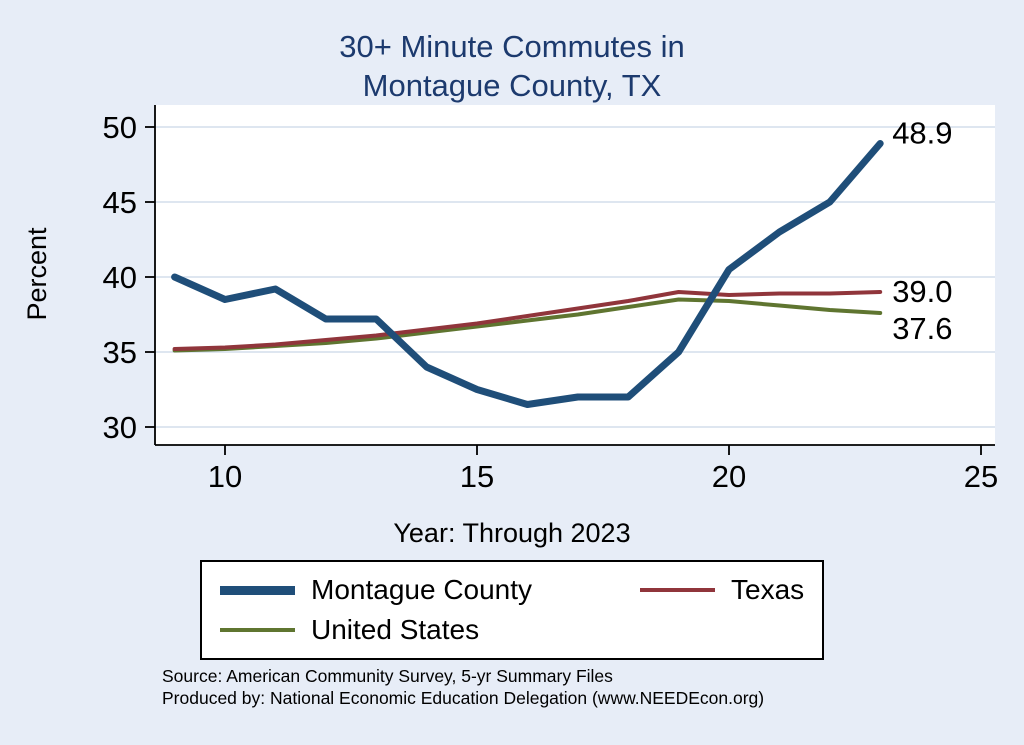 This screenshot has width=1024, height=745. I want to click on end-label-united-states: 37.6, so click(922, 328).